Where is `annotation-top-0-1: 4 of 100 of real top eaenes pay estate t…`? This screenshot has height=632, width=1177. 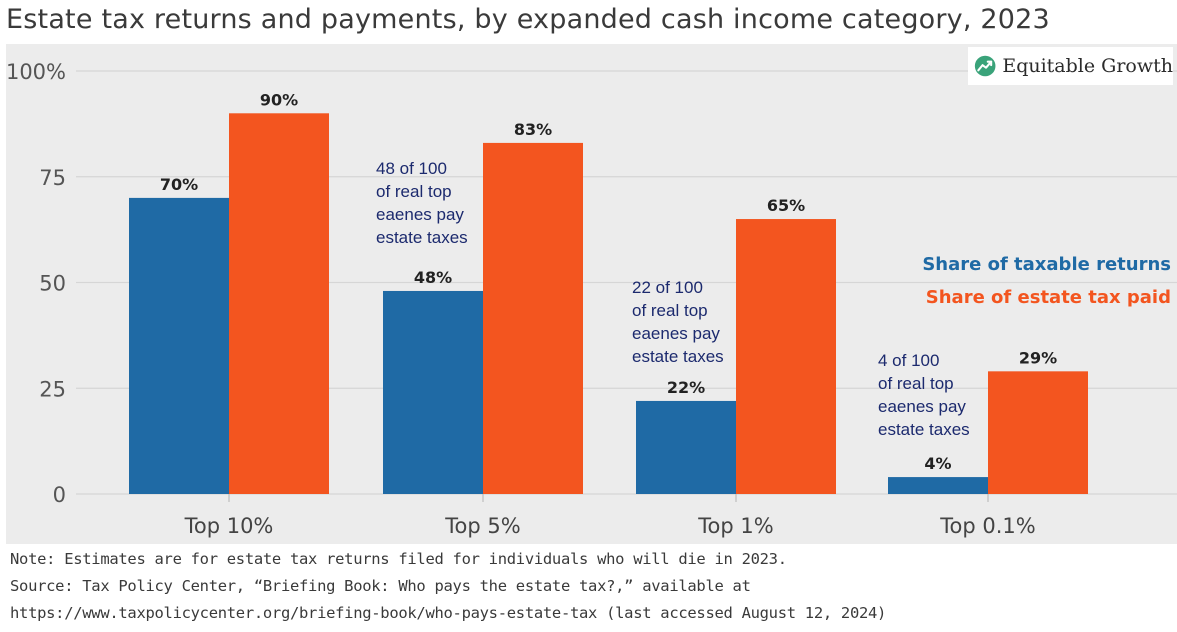 annotation-top-0-1: 4 of 100 of real top eaenes pay estate t… is located at coordinates (924, 395).